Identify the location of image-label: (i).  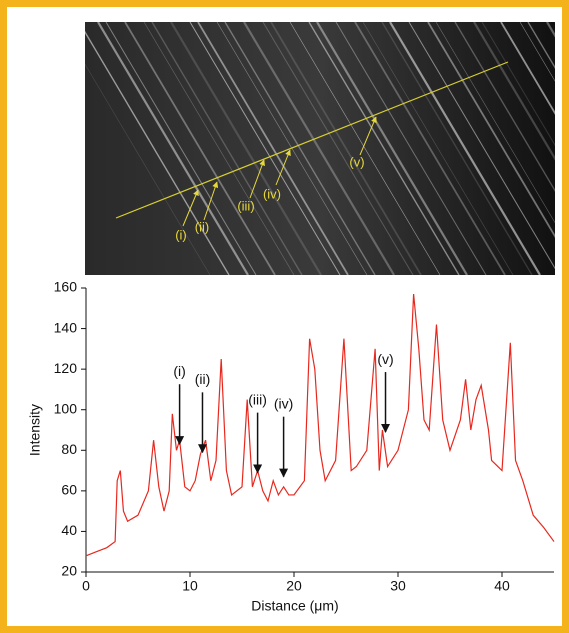
(181, 234).